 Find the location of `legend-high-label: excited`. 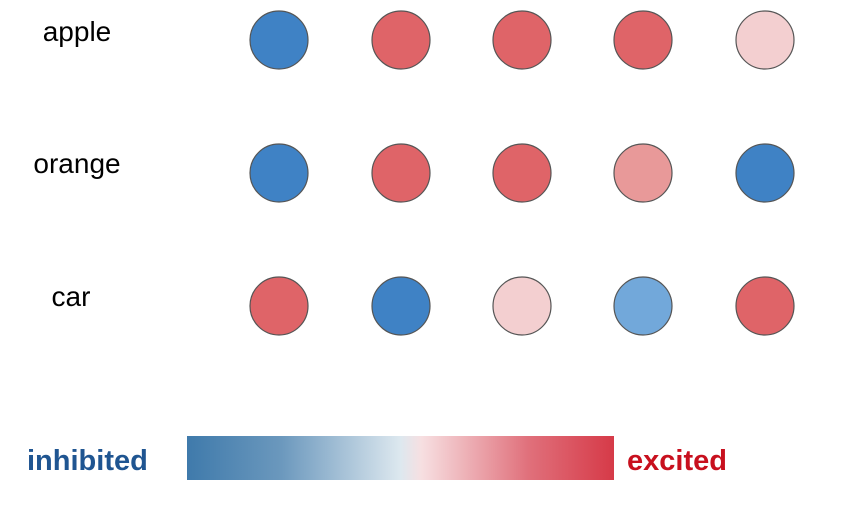

legend-high-label: excited is located at coordinates (677, 461).